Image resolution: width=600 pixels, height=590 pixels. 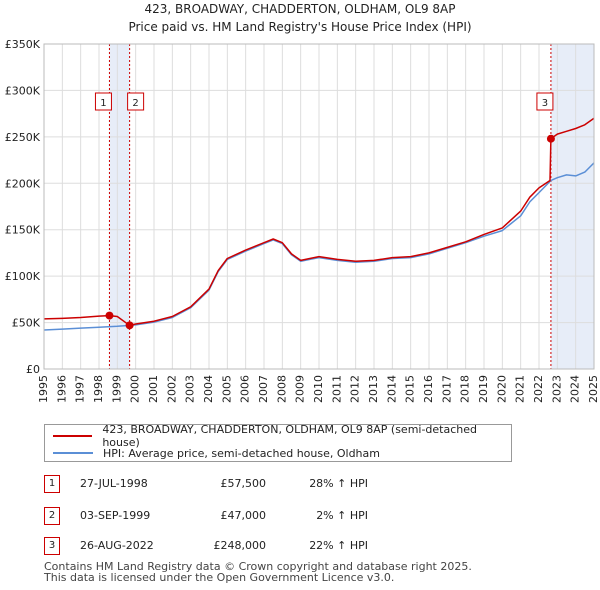 What do you see at coordinates (190, 389) in the screenshot?
I see `x-tick-label: 2003` at bounding box center [190, 389].